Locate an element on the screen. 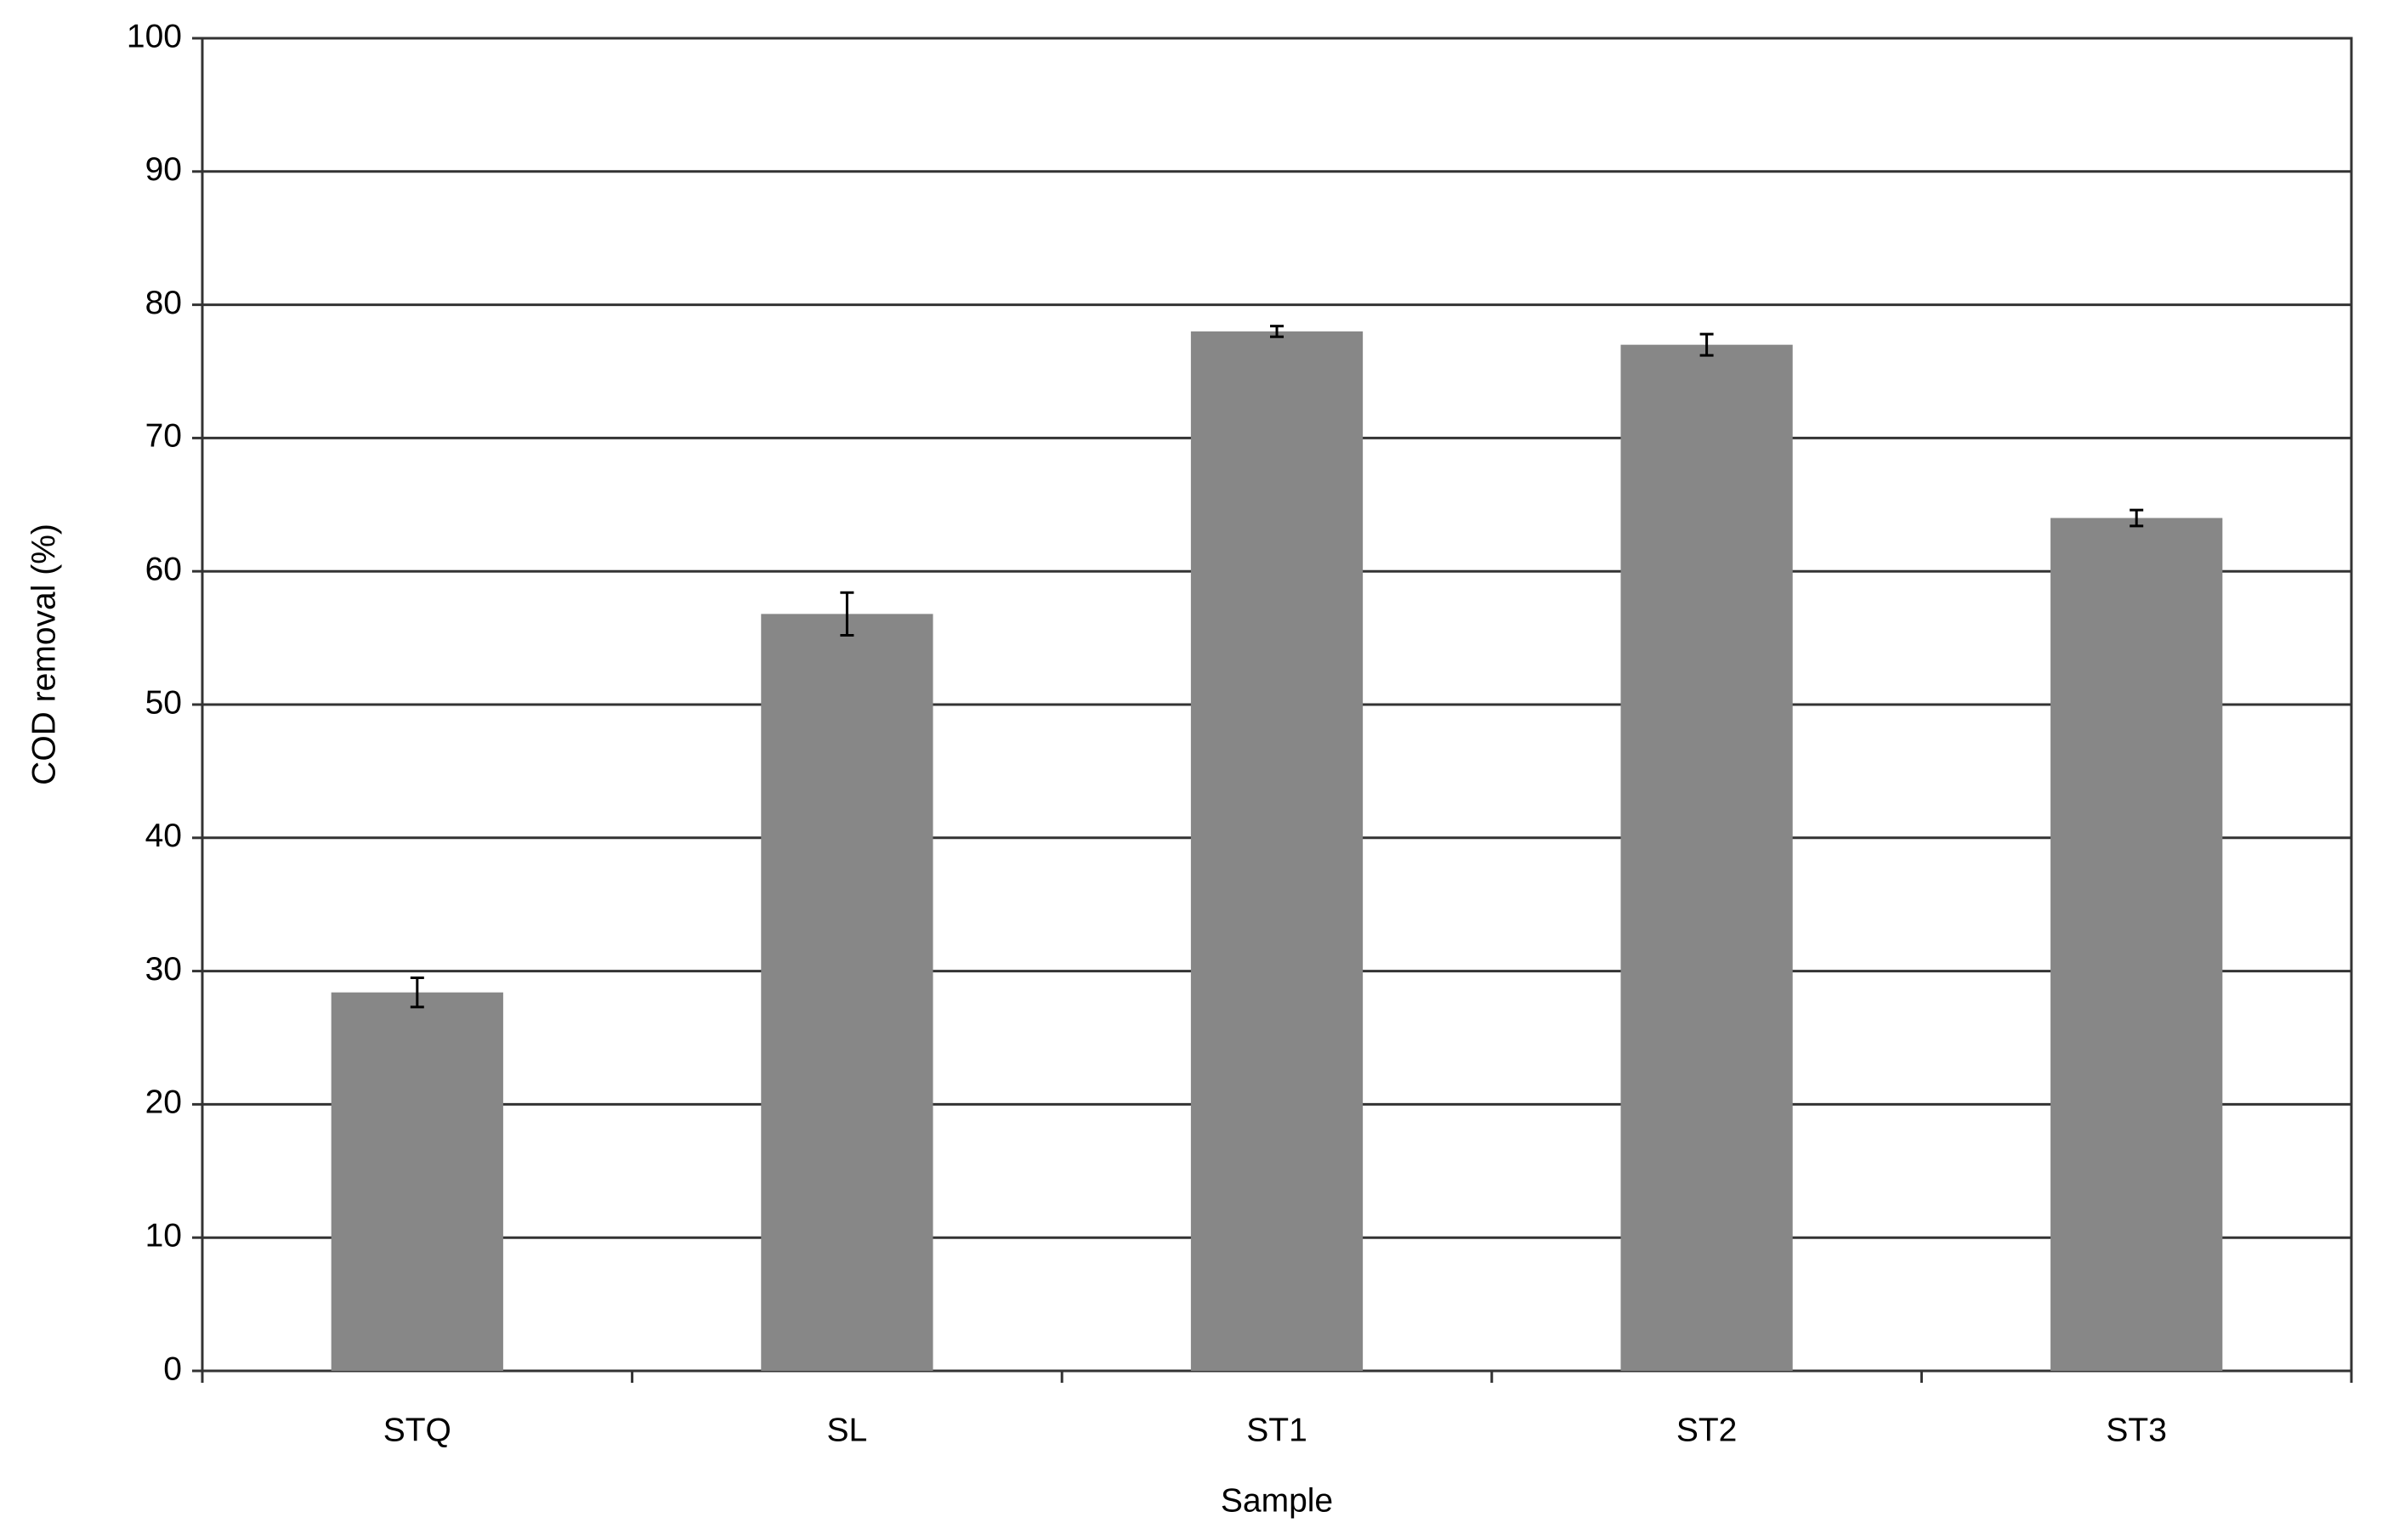 This screenshot has height=1540, width=2382. y-tick-label: 40 is located at coordinates (163, 836).